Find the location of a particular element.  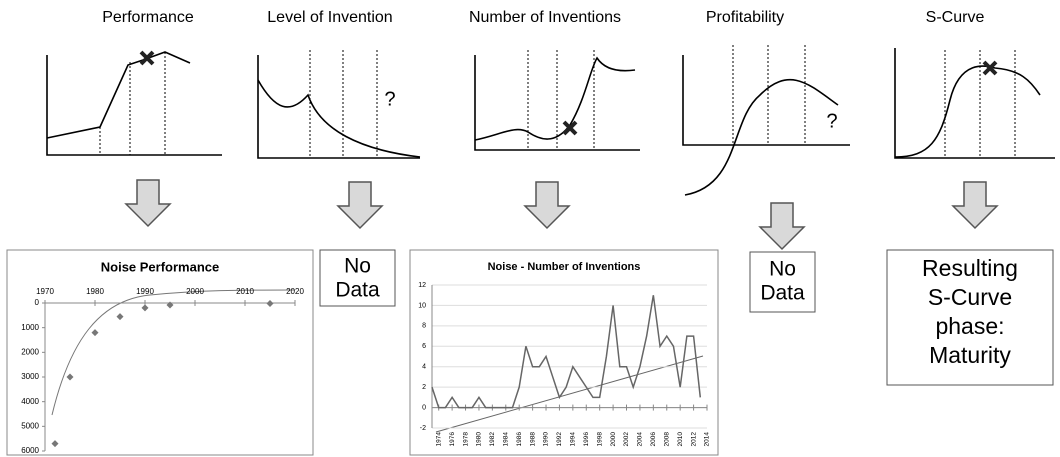

sketch-performance is located at coordinates (134, 103).